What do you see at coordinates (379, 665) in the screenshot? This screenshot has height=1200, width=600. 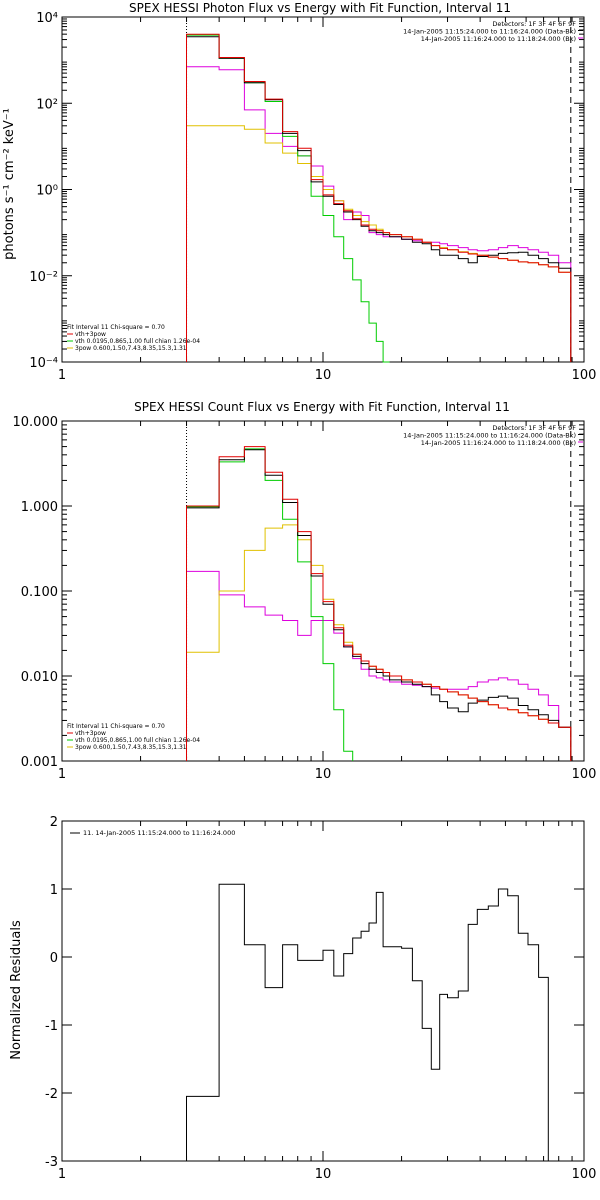 I see `series-bk` at bounding box center [379, 665].